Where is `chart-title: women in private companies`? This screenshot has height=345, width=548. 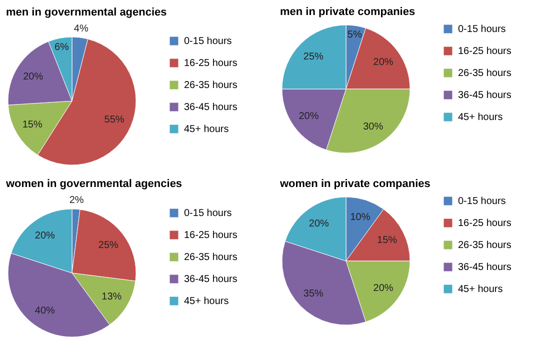 chart-title: women in private companies is located at coordinates (354, 184).